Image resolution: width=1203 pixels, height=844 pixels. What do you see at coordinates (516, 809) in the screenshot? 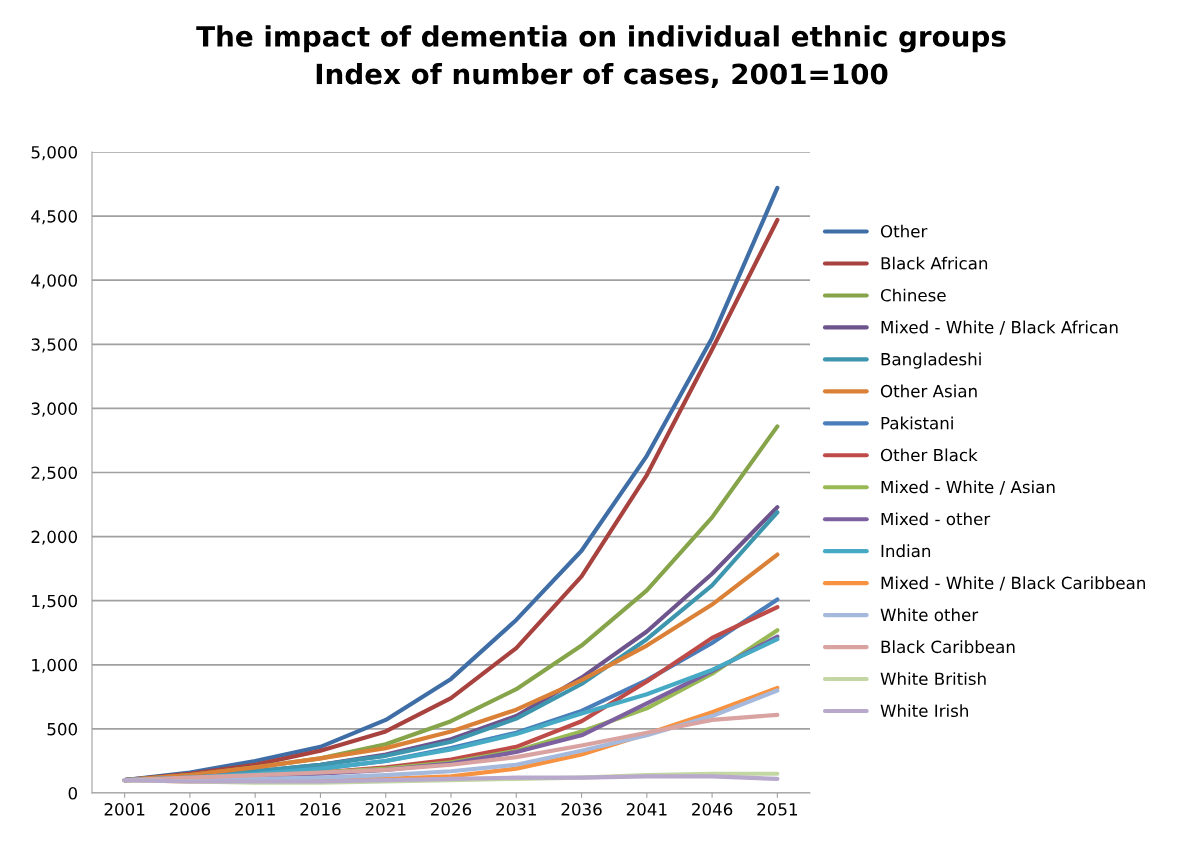
I see `x-tick-label: 2031` at bounding box center [516, 809].